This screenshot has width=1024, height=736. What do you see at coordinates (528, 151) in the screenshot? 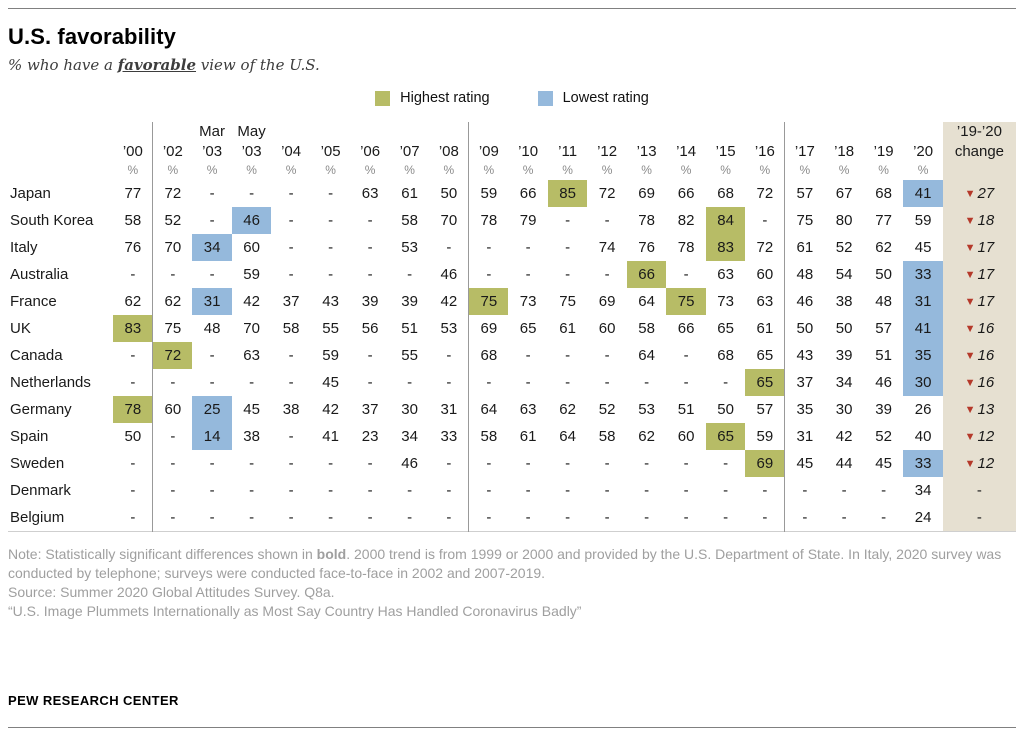
I see `year-header: ’10` at bounding box center [528, 151].